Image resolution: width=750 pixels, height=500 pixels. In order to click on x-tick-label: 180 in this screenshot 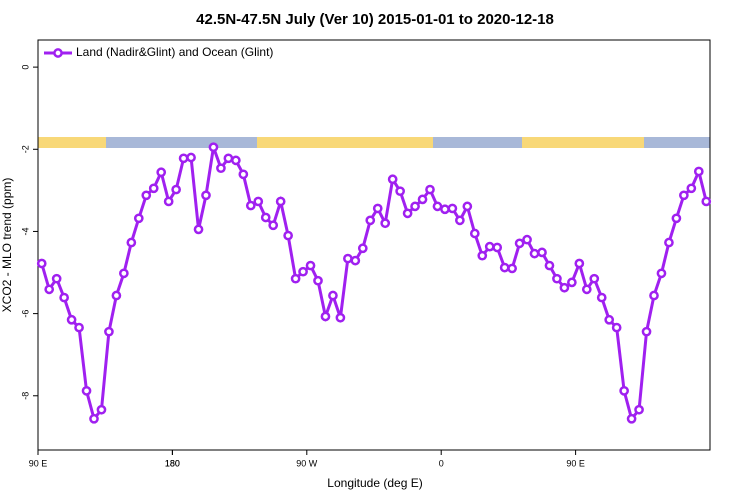, I will do `click(172, 463)`.